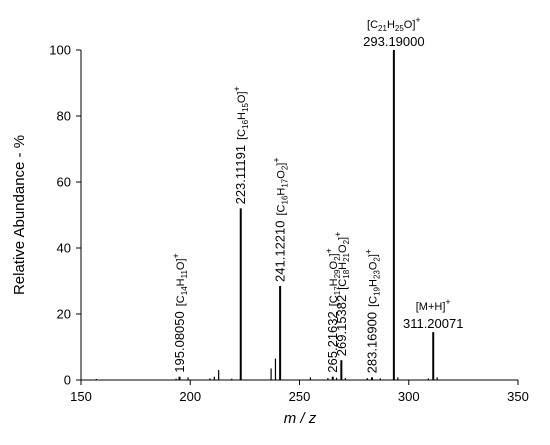 Image resolution: width=550 pixels, height=445 pixels. I want to click on formula-part: [M+H], so click(431, 307).